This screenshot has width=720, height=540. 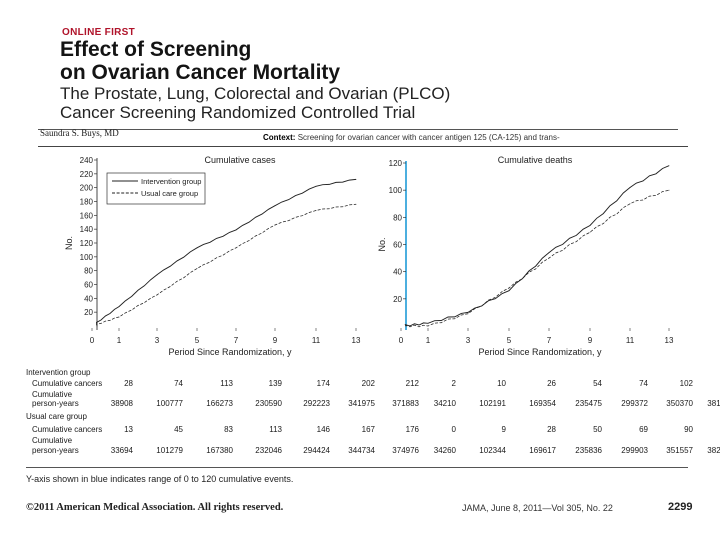 What do you see at coordinates (405, 403) in the screenshot?
I see `table-cell: 371883` at bounding box center [405, 403].